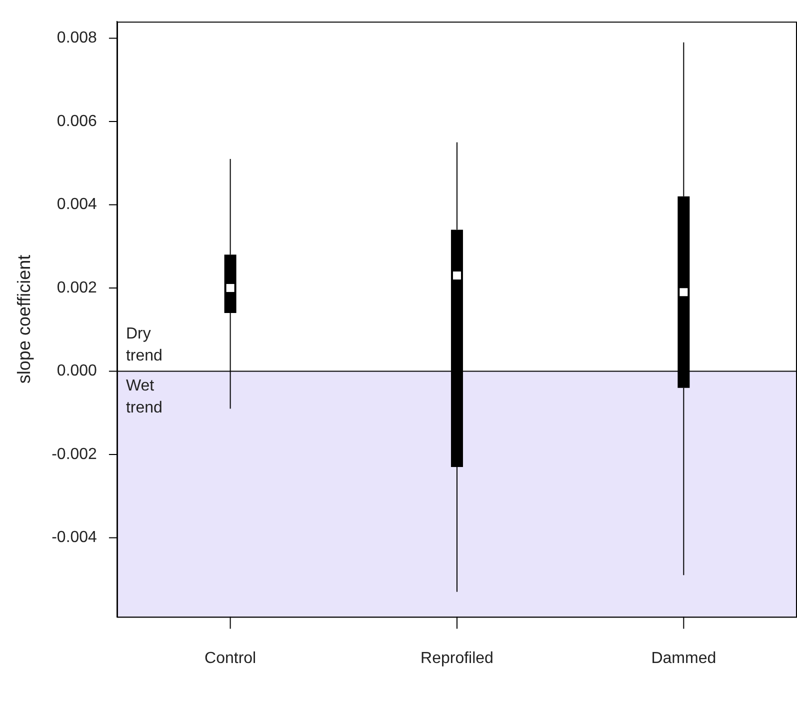 The width and height of the screenshot is (797, 702). I want to click on y-tick-label: 0.000, so click(77, 371).